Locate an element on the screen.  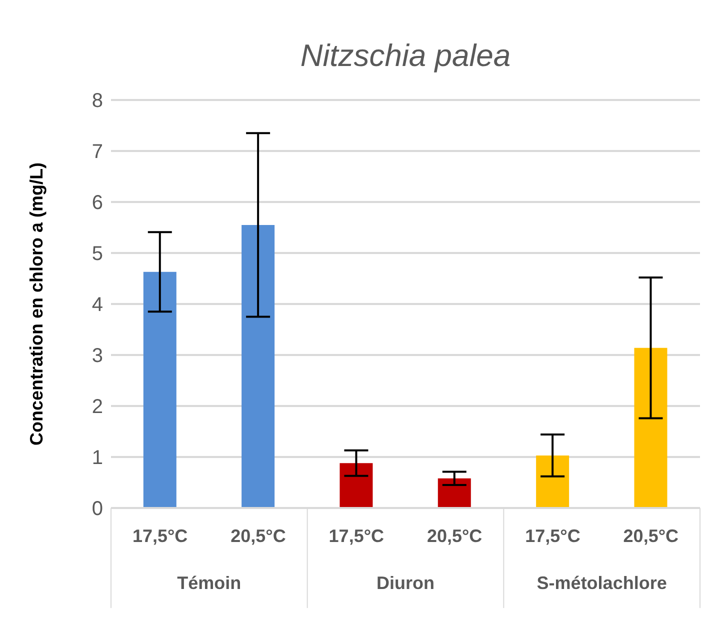
y-tick-label: 7 is located at coordinates (97, 152).